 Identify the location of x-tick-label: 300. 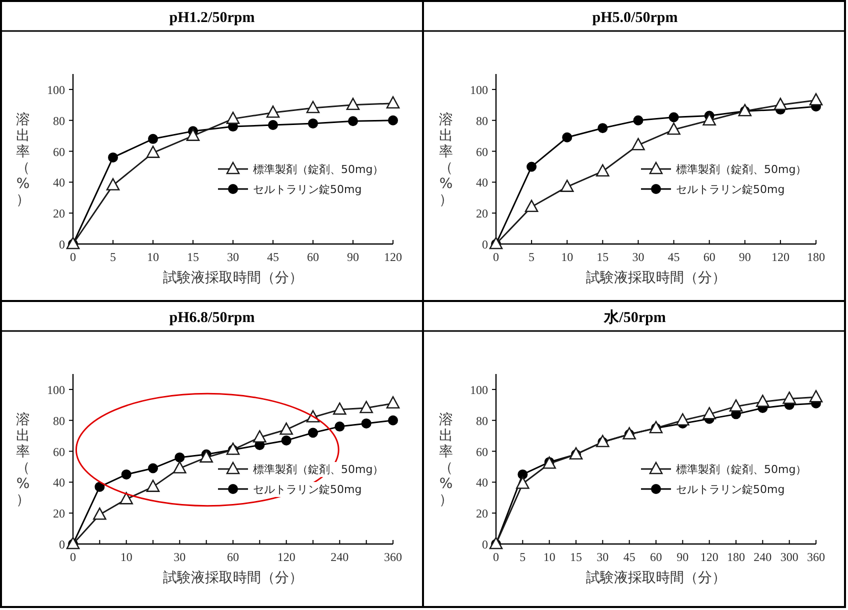
(789, 557).